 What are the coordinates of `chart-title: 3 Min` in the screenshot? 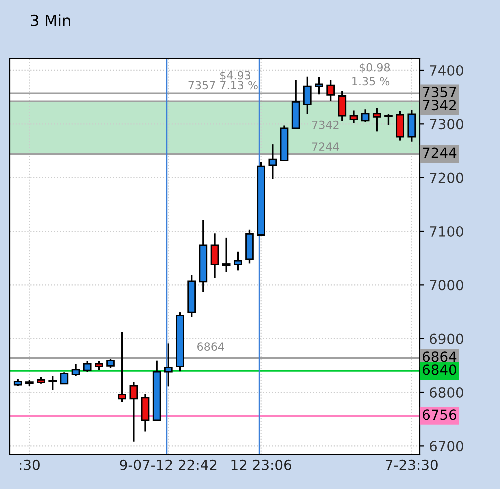 It's located at (50, 20).